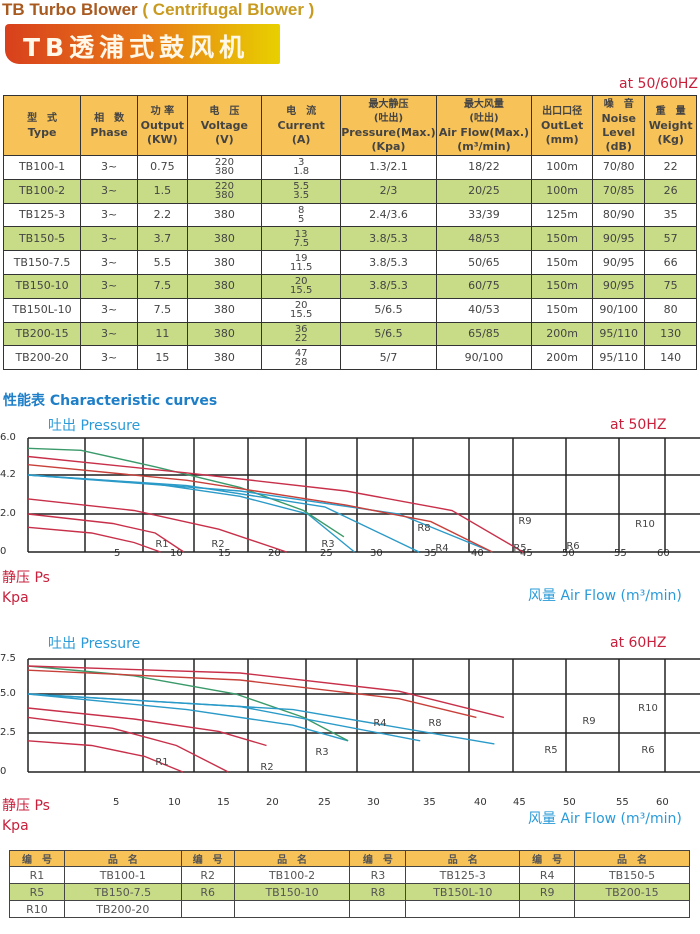  I want to click on x-tick-label: 55, so click(622, 802).